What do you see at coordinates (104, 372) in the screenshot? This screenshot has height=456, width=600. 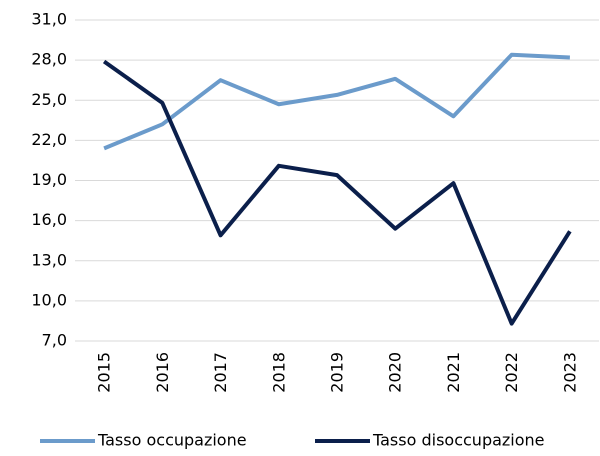 I see `x-tick-label: 2015` at bounding box center [104, 372].